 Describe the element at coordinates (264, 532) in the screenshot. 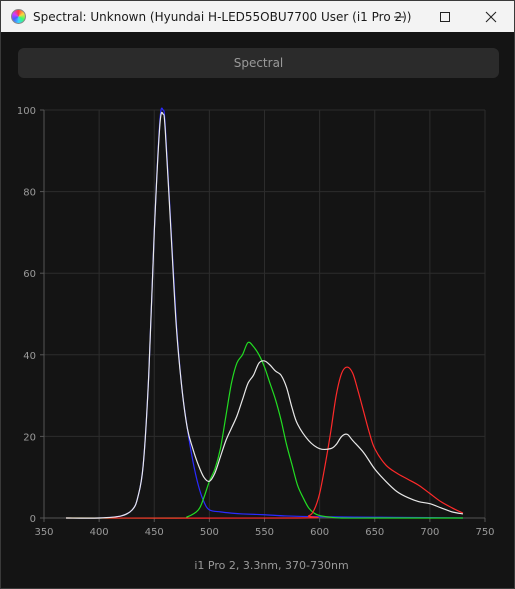

I see `x-tick-label: 550` at that location.